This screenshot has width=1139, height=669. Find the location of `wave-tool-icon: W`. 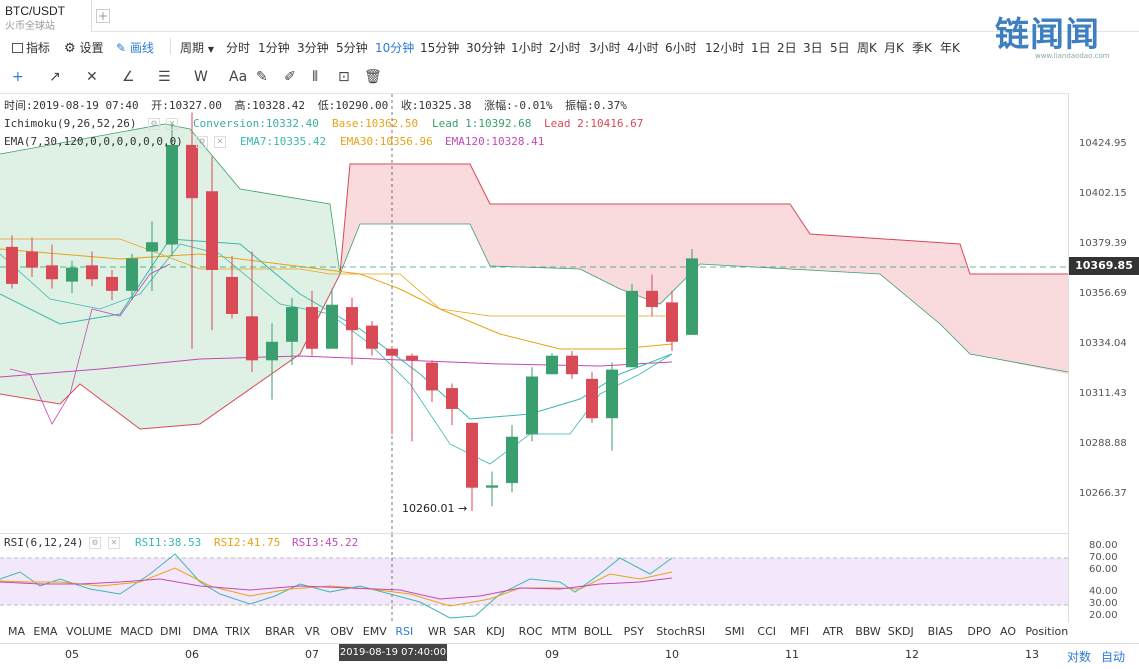

wave-tool-icon: W is located at coordinates (201, 77).